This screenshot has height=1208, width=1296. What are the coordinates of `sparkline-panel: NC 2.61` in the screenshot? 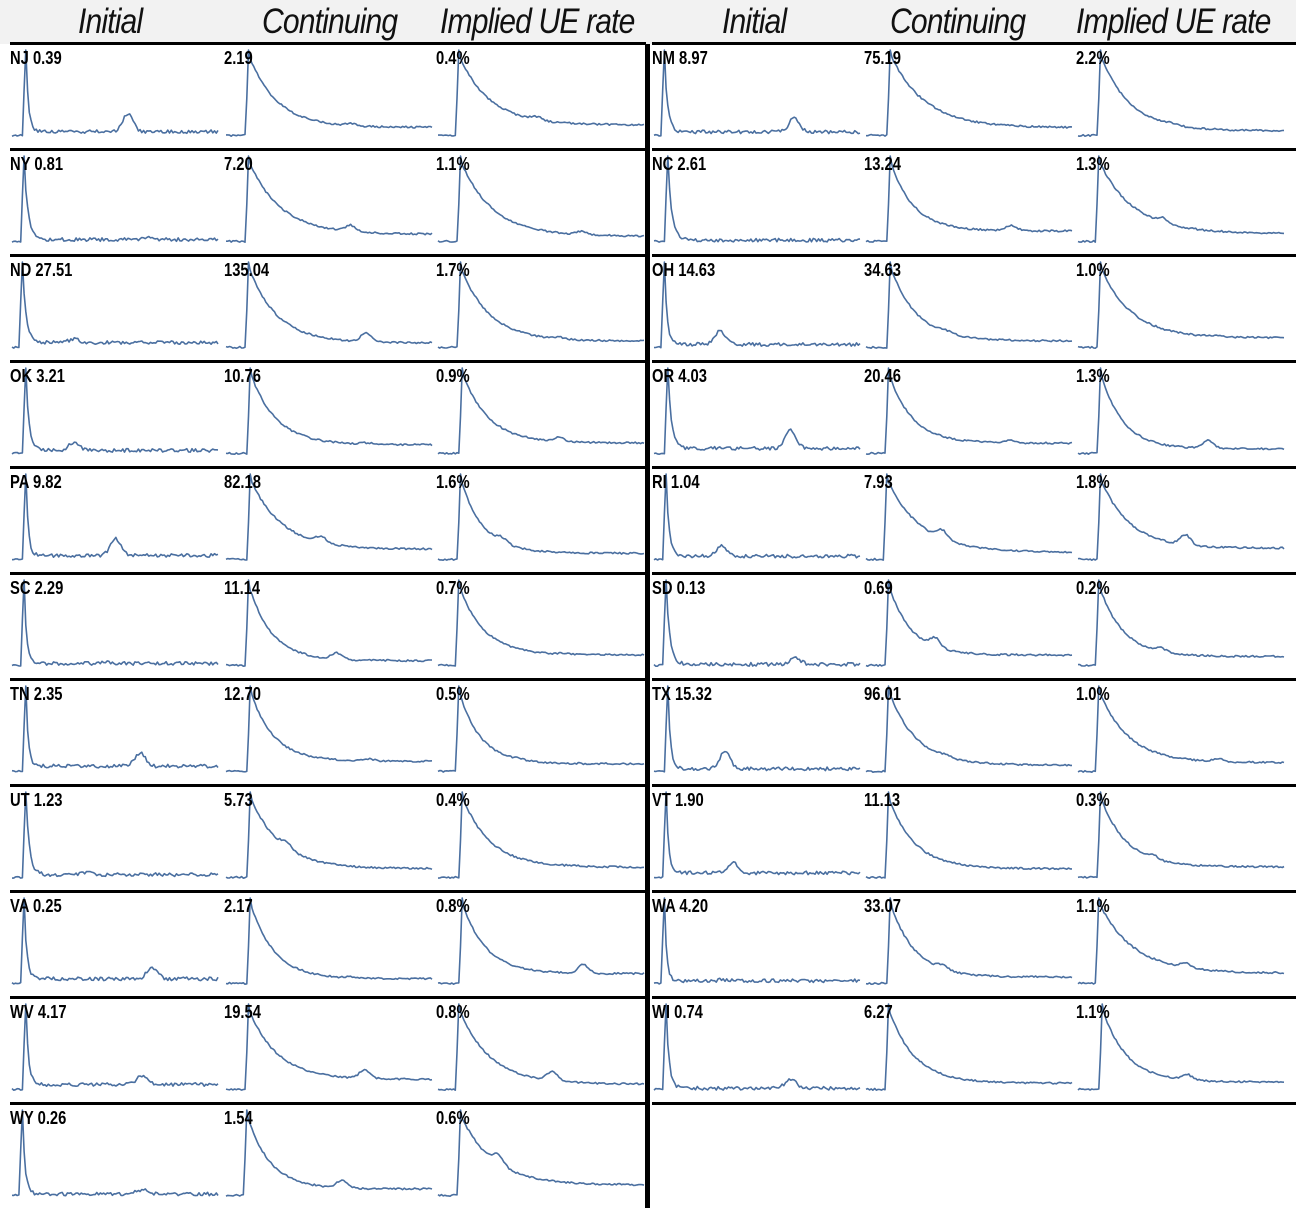 It's located at (757, 202).